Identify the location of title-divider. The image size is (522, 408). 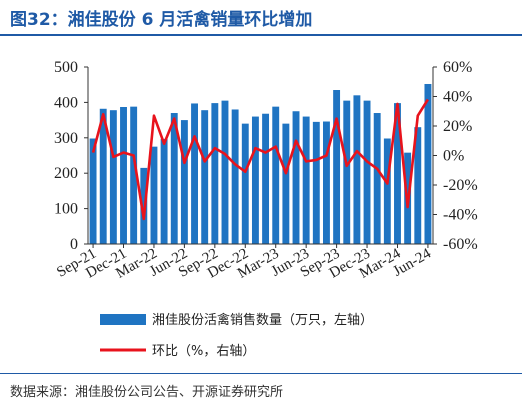
(261, 35).